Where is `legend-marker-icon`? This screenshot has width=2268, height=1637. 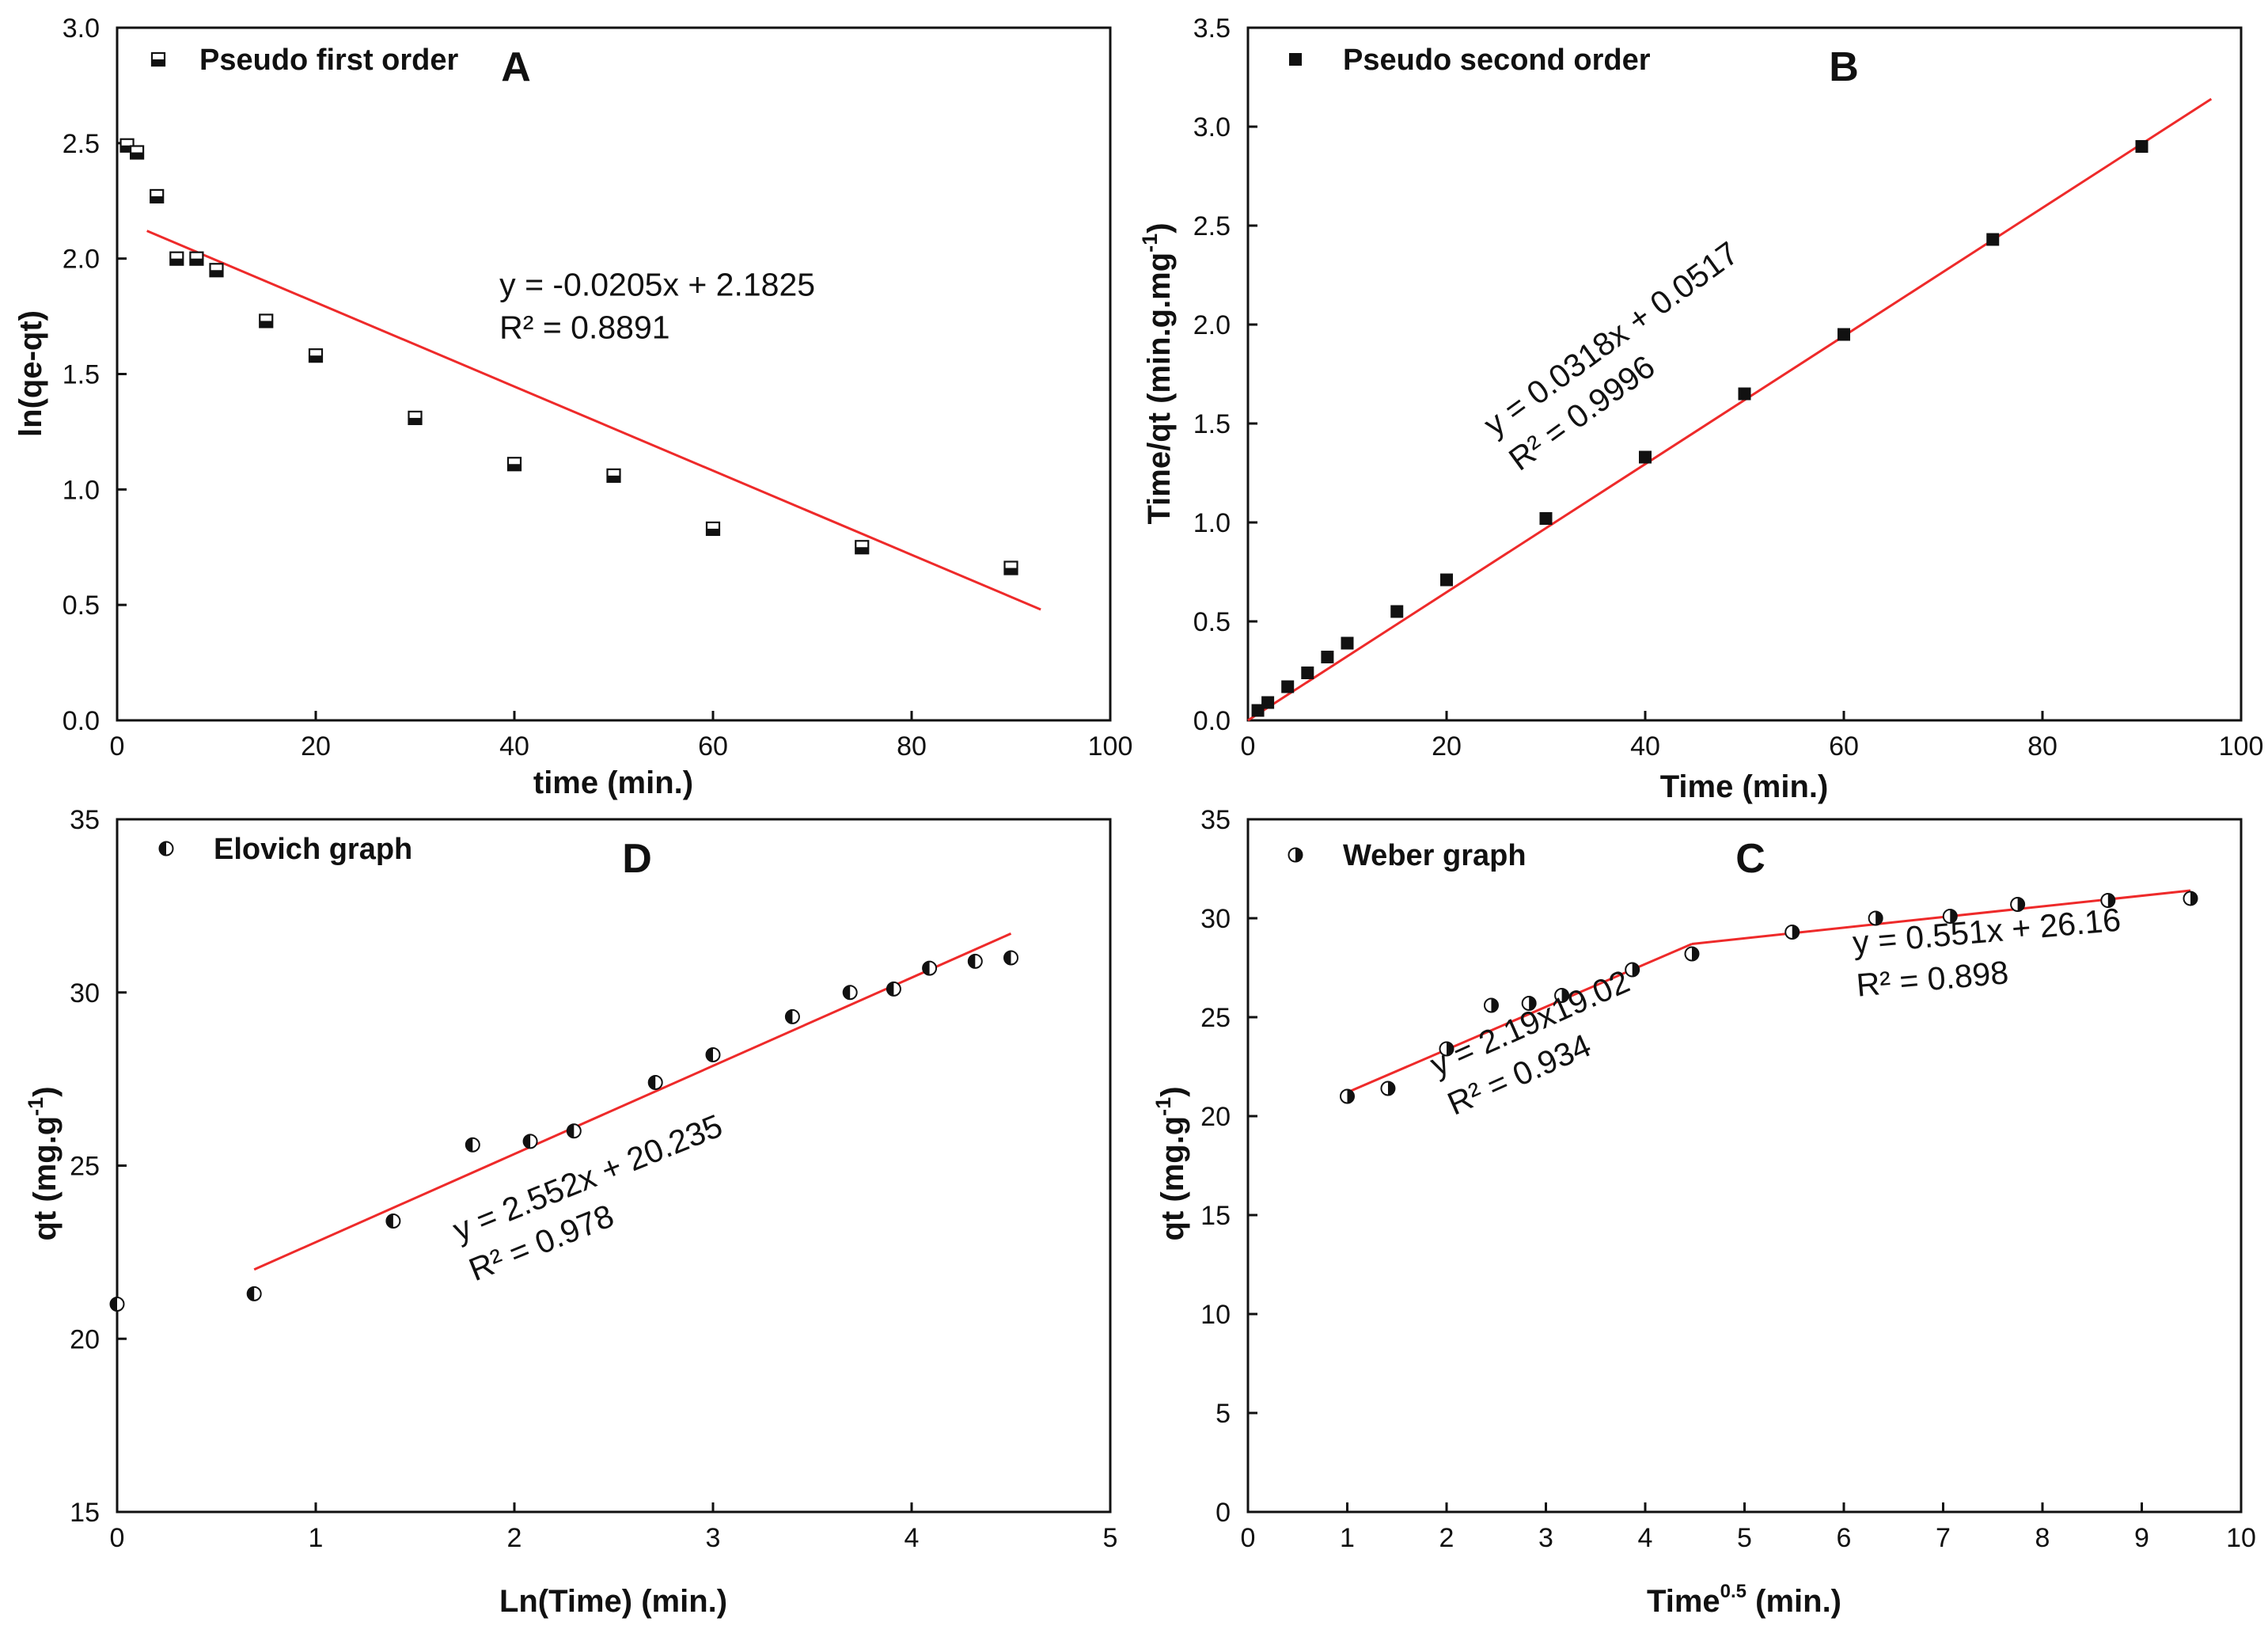
legend-marker-icon is located at coordinates (158, 59).